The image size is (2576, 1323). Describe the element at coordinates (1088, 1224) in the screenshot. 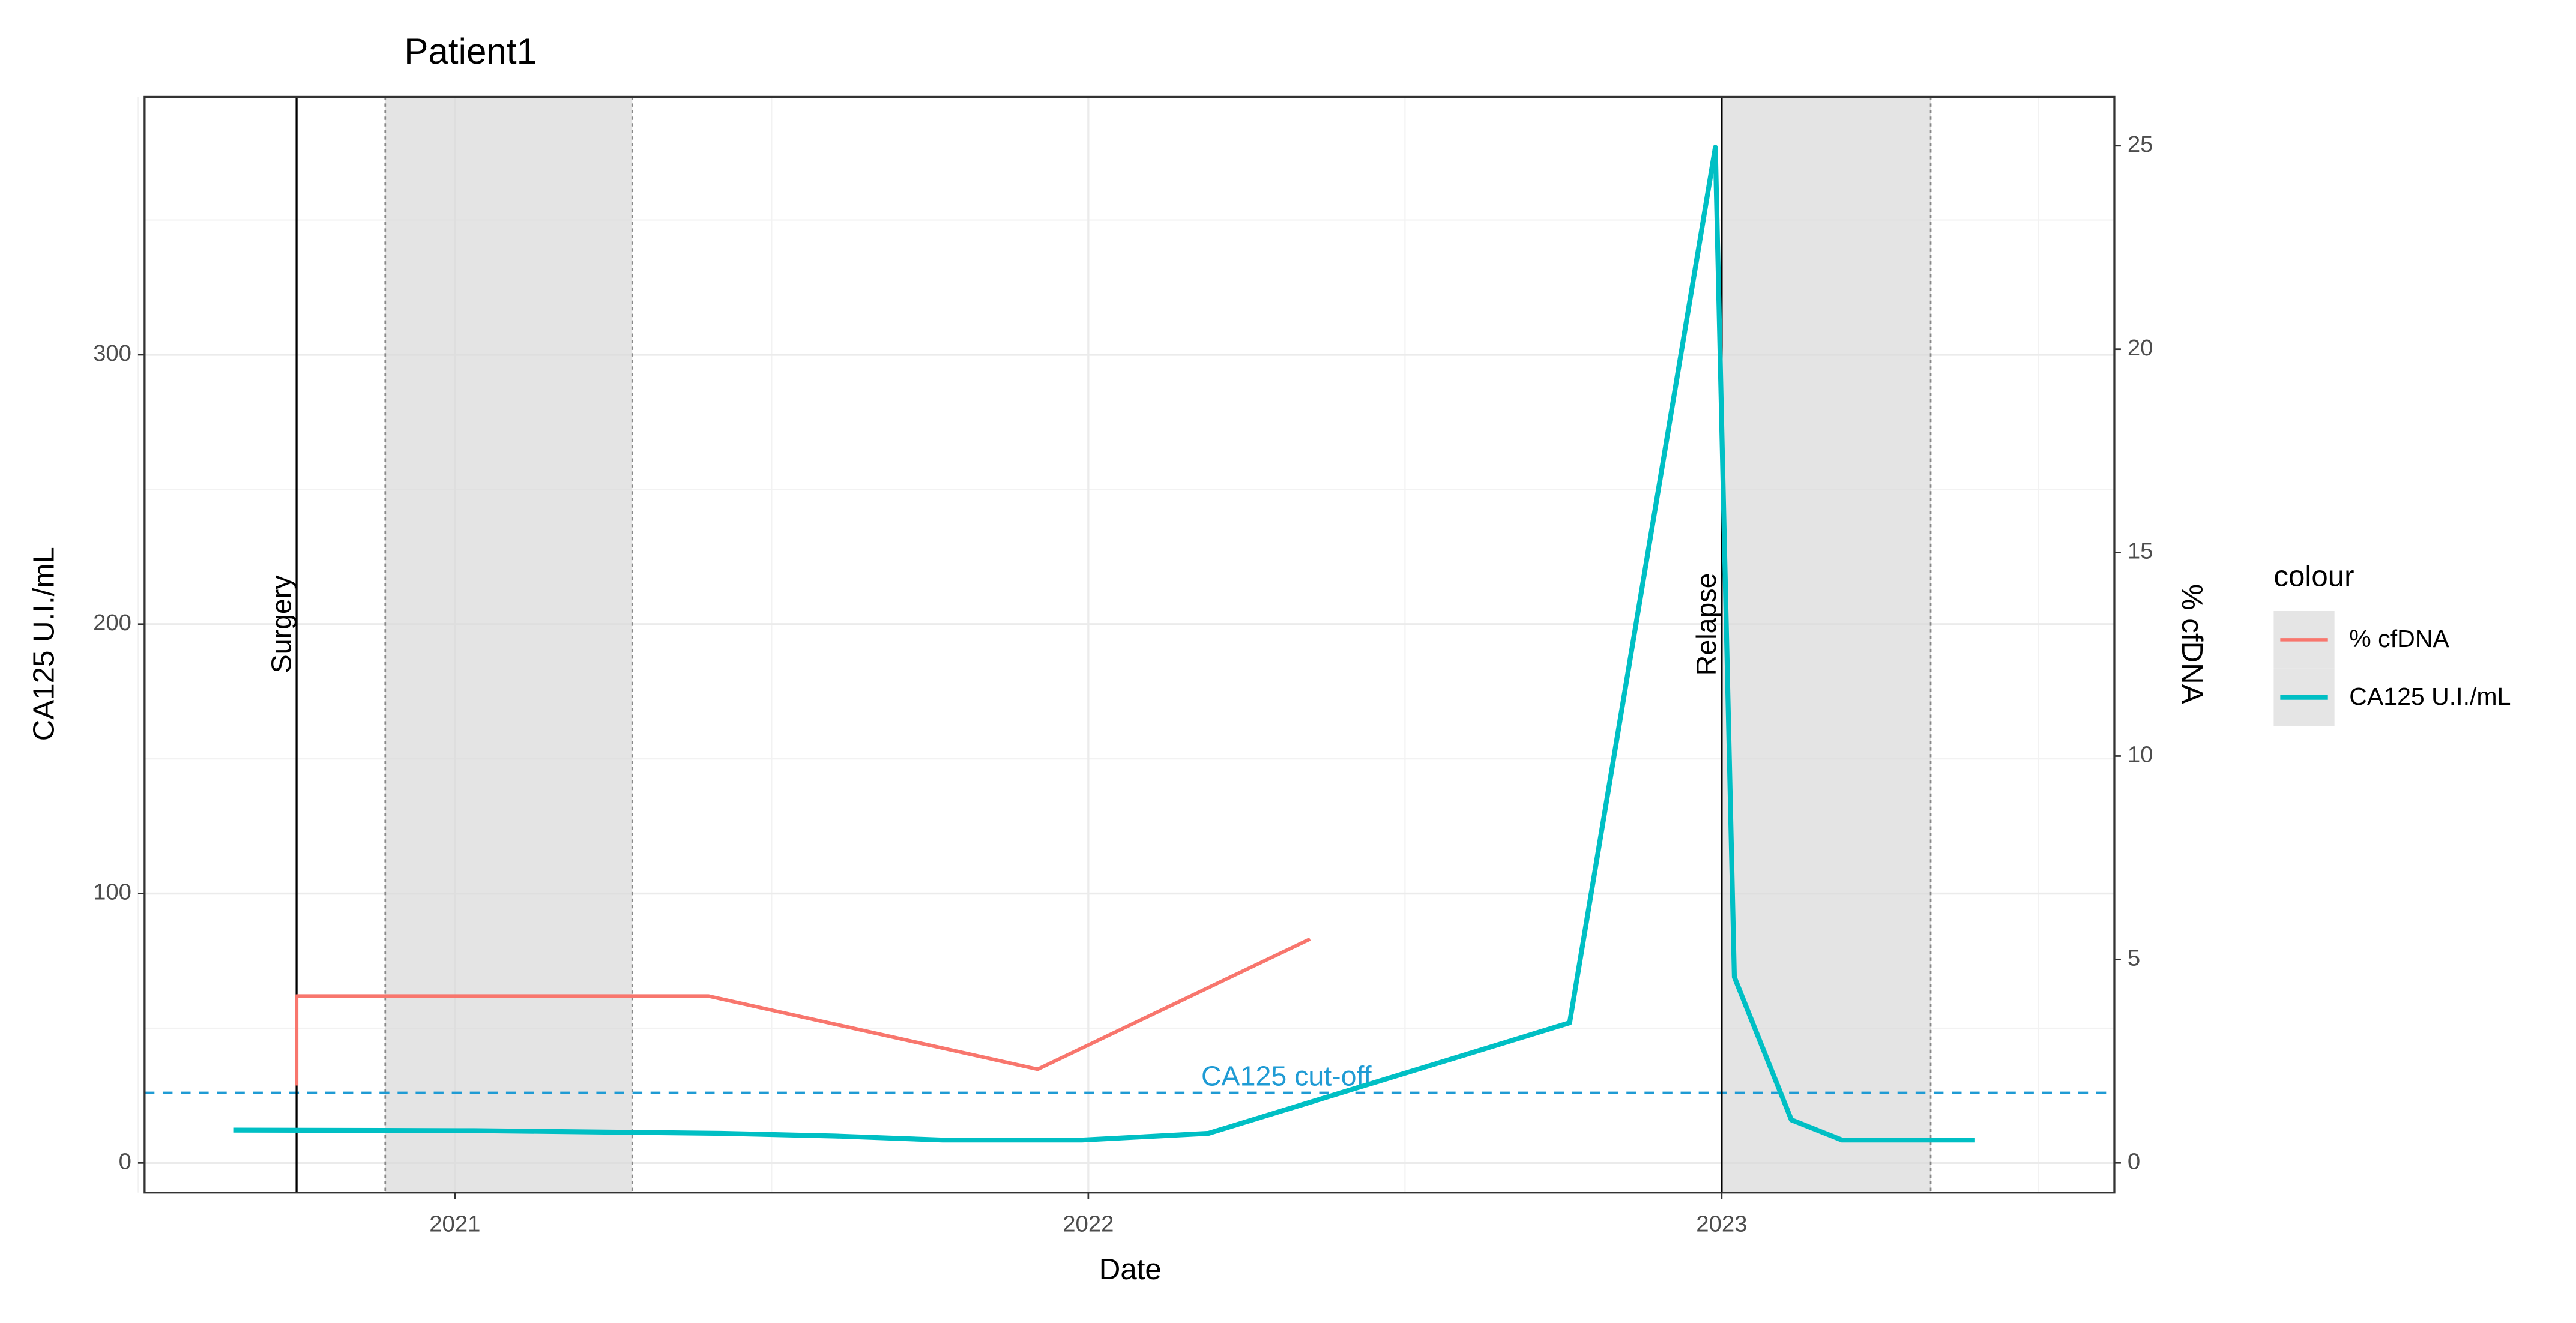

I see `x-tick-label: 2022` at that location.